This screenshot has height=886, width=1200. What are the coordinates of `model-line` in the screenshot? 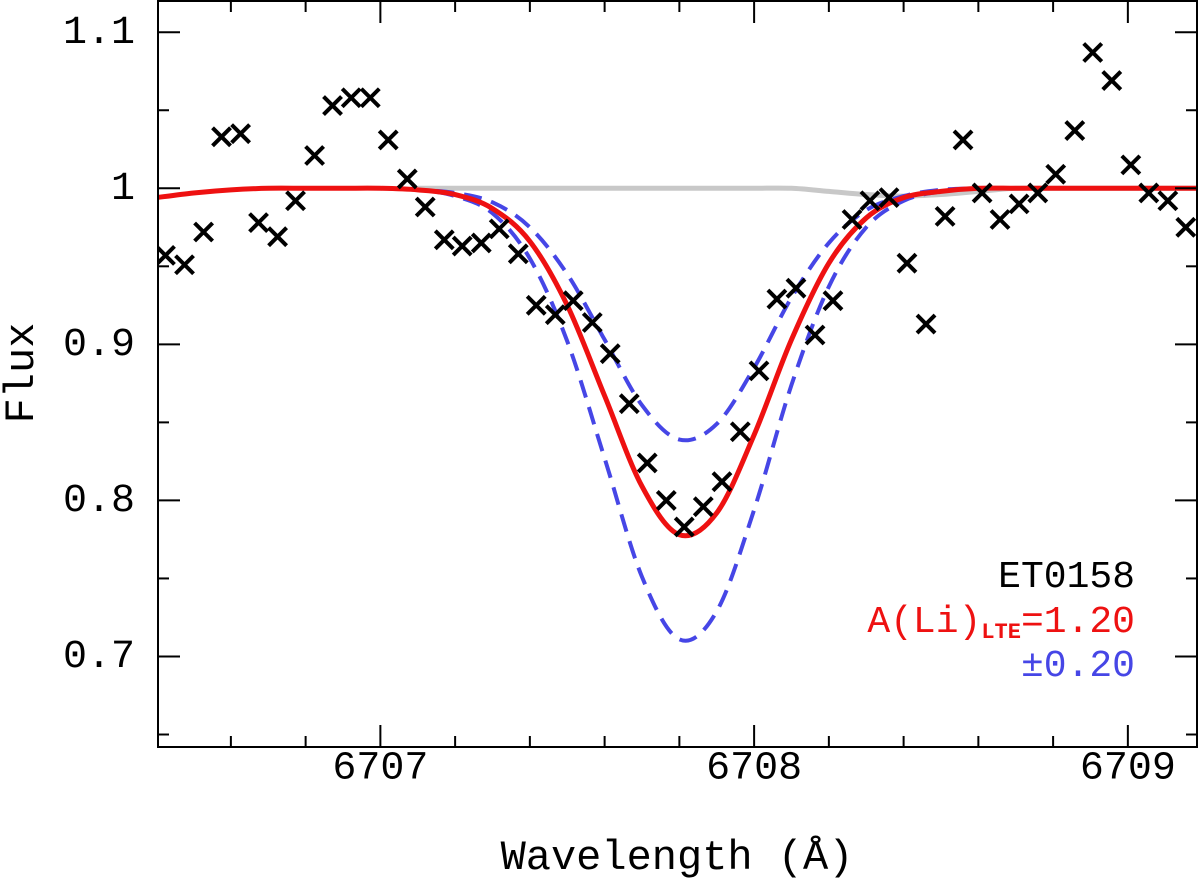 It's located at (679, 314).